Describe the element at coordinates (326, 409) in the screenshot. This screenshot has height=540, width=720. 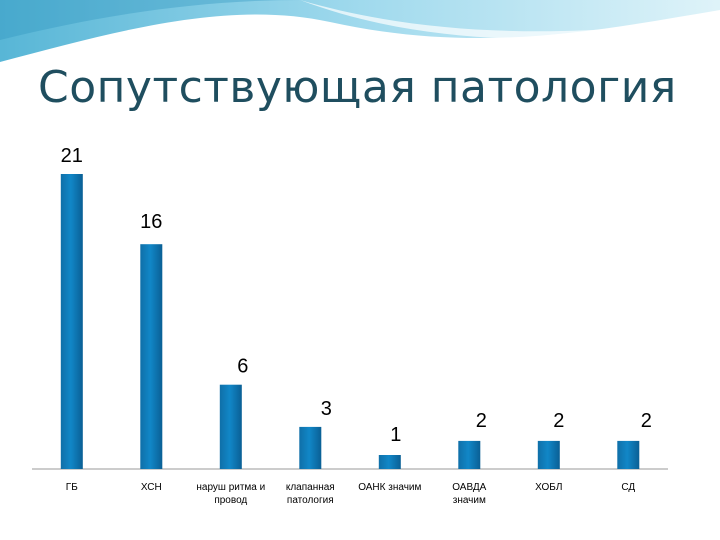
I see `bar-value-label: 3` at that location.